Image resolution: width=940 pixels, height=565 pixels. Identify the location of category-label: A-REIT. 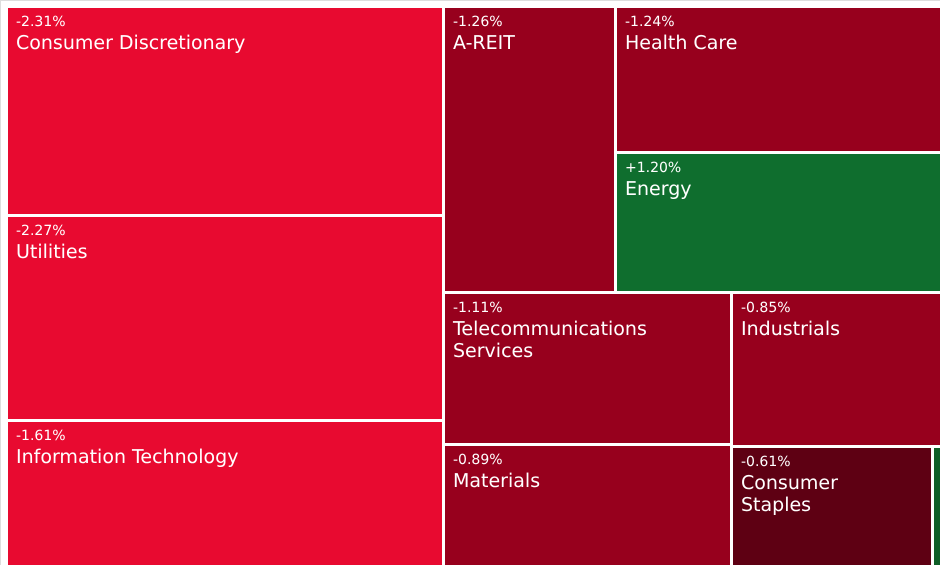
(484, 43).